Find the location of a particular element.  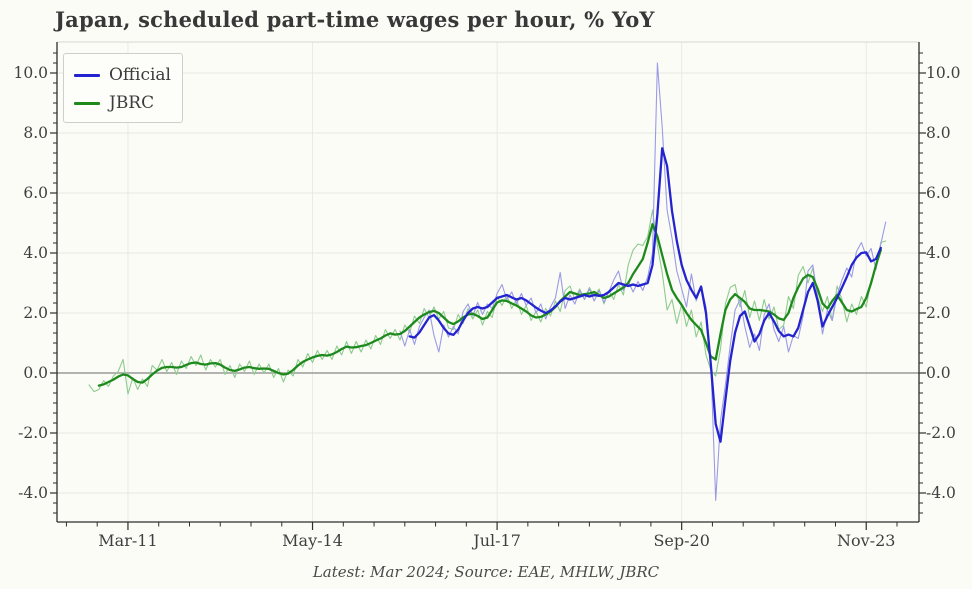

legend-label-jbrc: JBRC is located at coordinates (132, 103).